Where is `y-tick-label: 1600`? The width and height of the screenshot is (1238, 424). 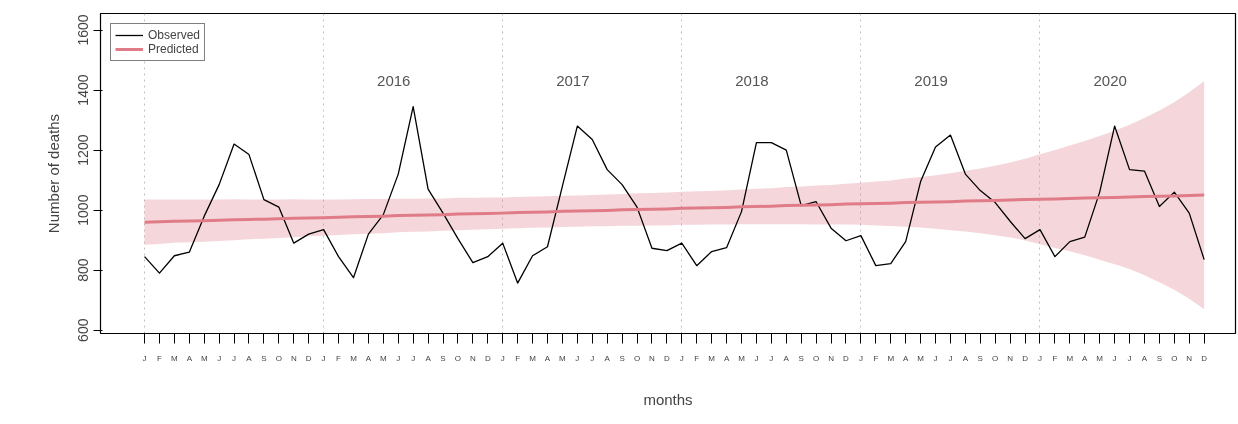 y-tick-label: 1600 is located at coordinates (83, 30).